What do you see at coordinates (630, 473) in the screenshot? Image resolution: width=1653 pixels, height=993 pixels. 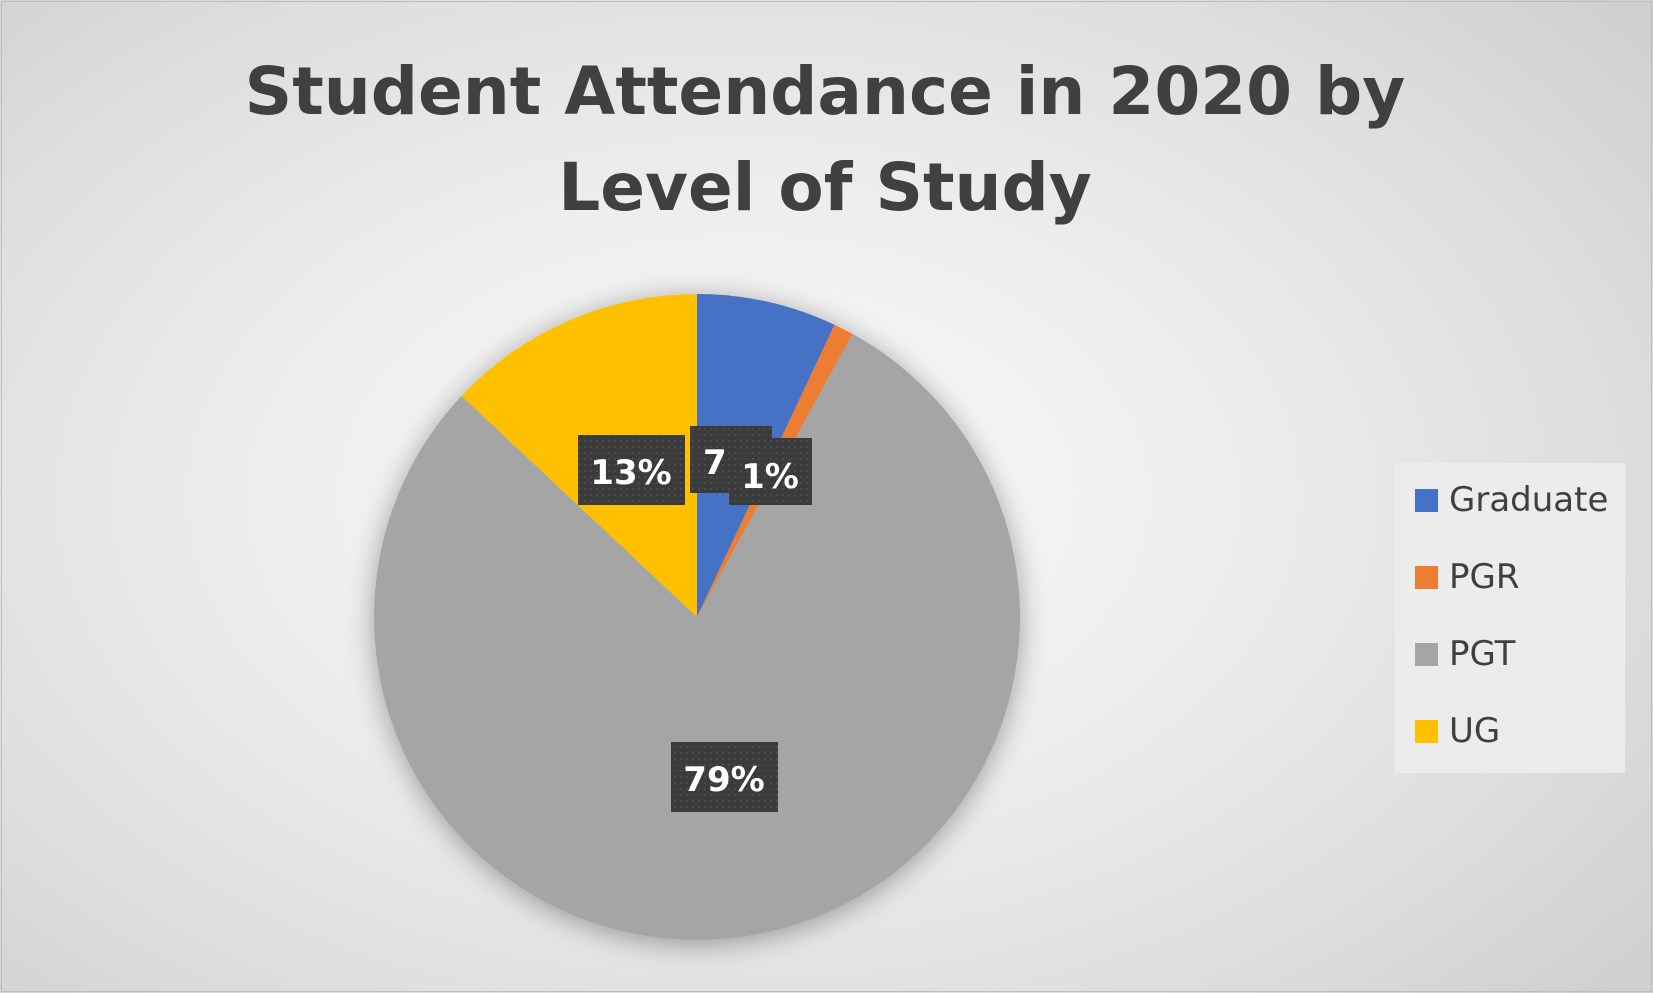 I see `data-label-text: 13%` at bounding box center [630, 473].